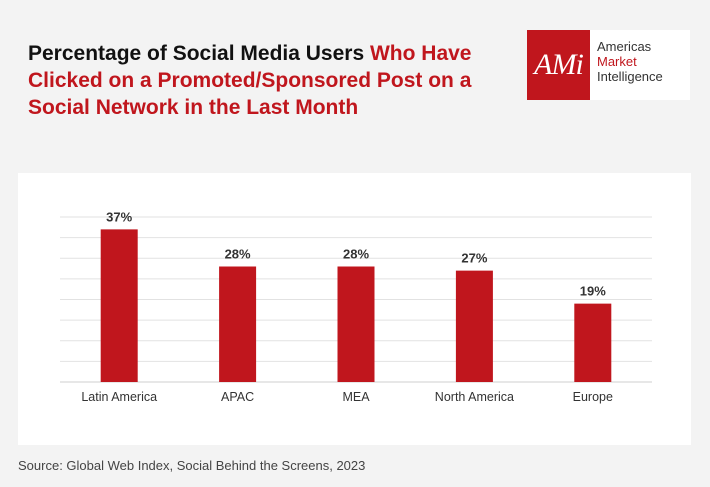 The height and width of the screenshot is (487, 710). Describe the element at coordinates (558, 65) in the screenshot. I see `logo-mark: AMi` at that location.